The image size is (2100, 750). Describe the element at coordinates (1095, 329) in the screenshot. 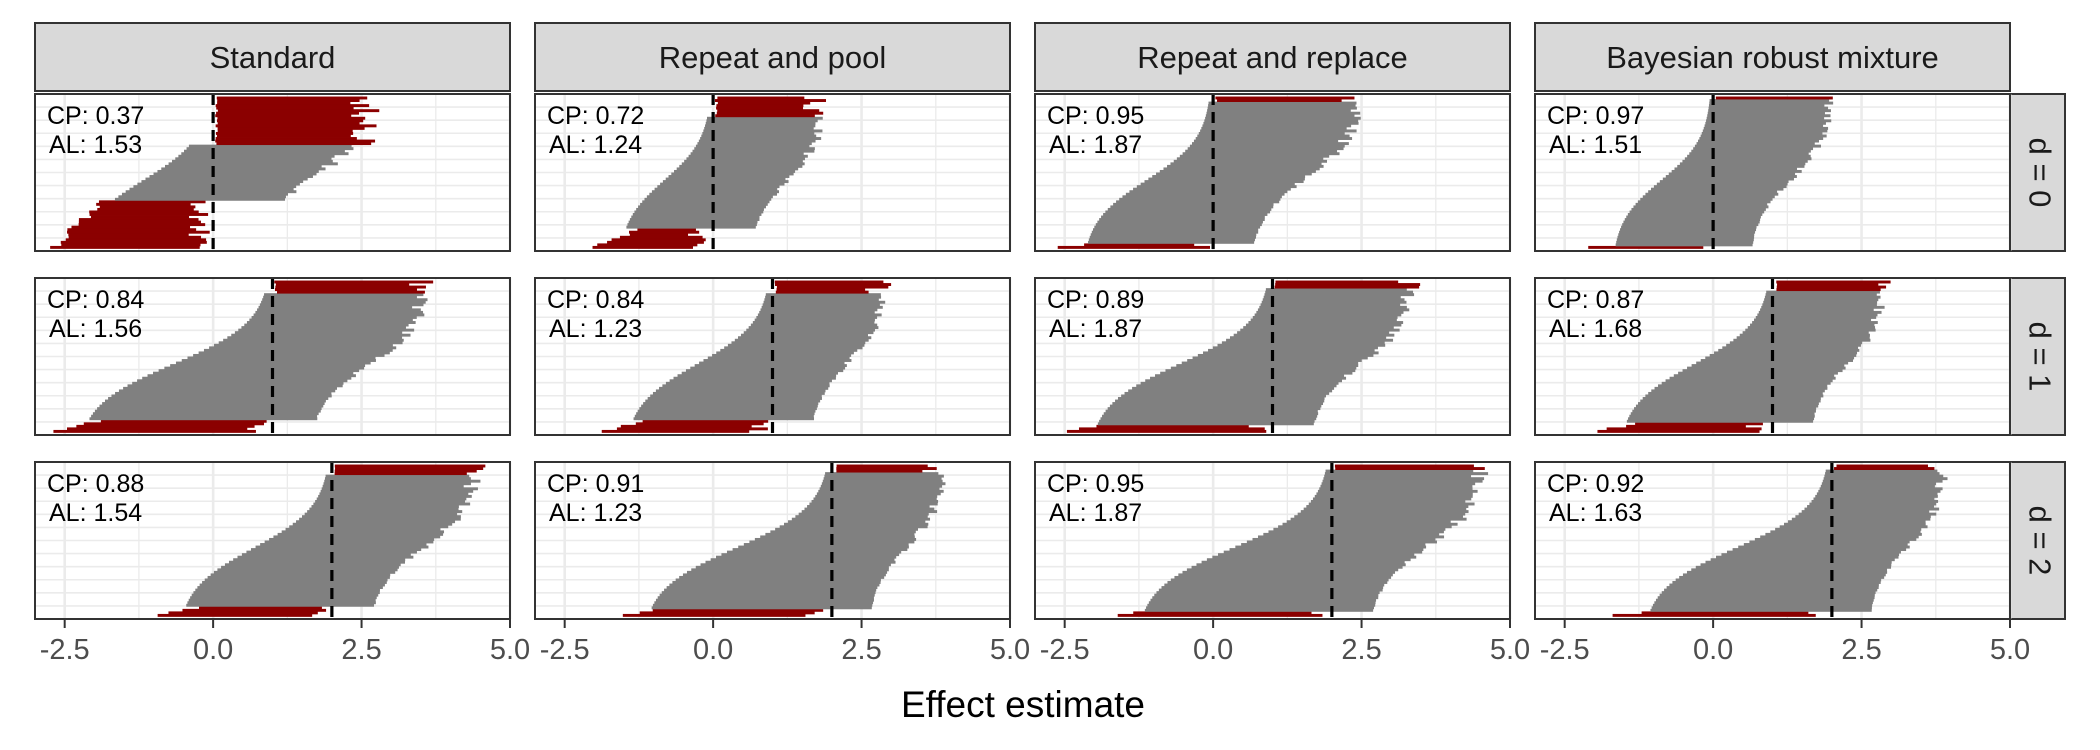

I see `average-length-label: AL: 1.87` at that location.